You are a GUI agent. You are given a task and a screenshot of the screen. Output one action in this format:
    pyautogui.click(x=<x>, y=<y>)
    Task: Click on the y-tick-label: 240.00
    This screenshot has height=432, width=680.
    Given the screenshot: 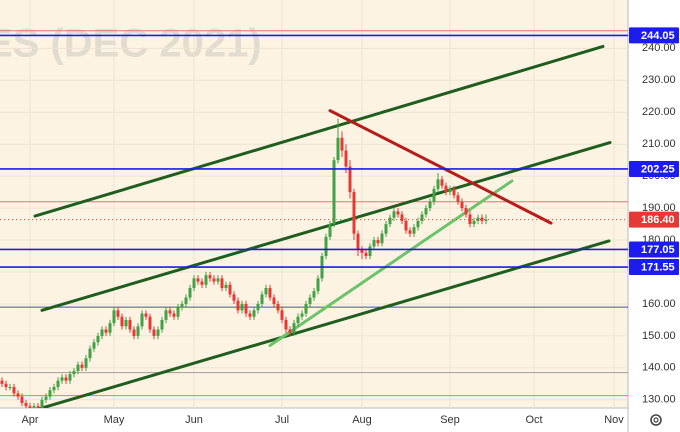 What is the action you would take?
    pyautogui.click(x=659, y=48)
    